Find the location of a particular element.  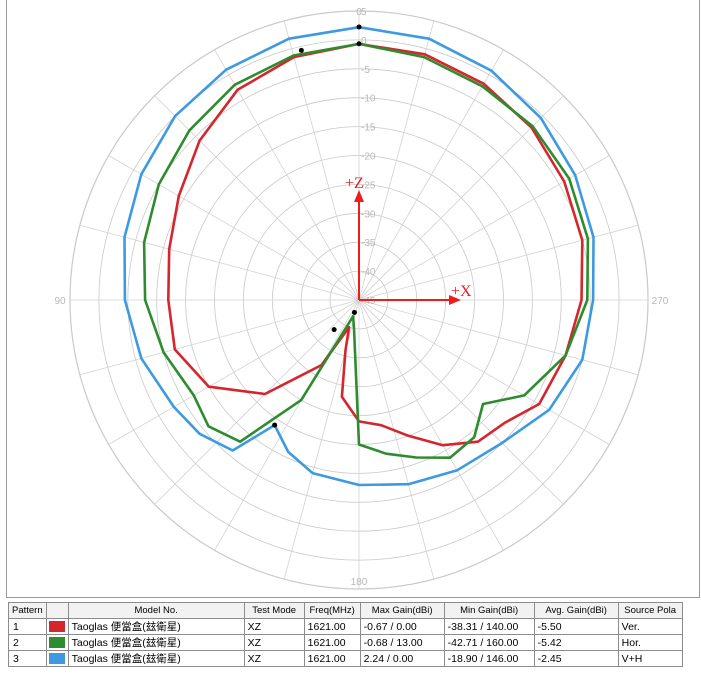

min-gain-cell: -38.31 / 140.00 is located at coordinates (489, 626).